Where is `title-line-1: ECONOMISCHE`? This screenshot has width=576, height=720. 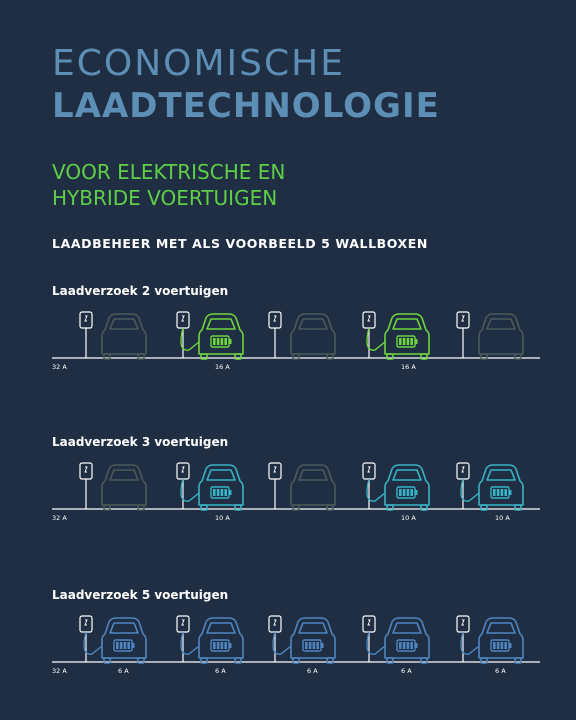
title-line-1: ECONOMISCHE is located at coordinates (198, 63).